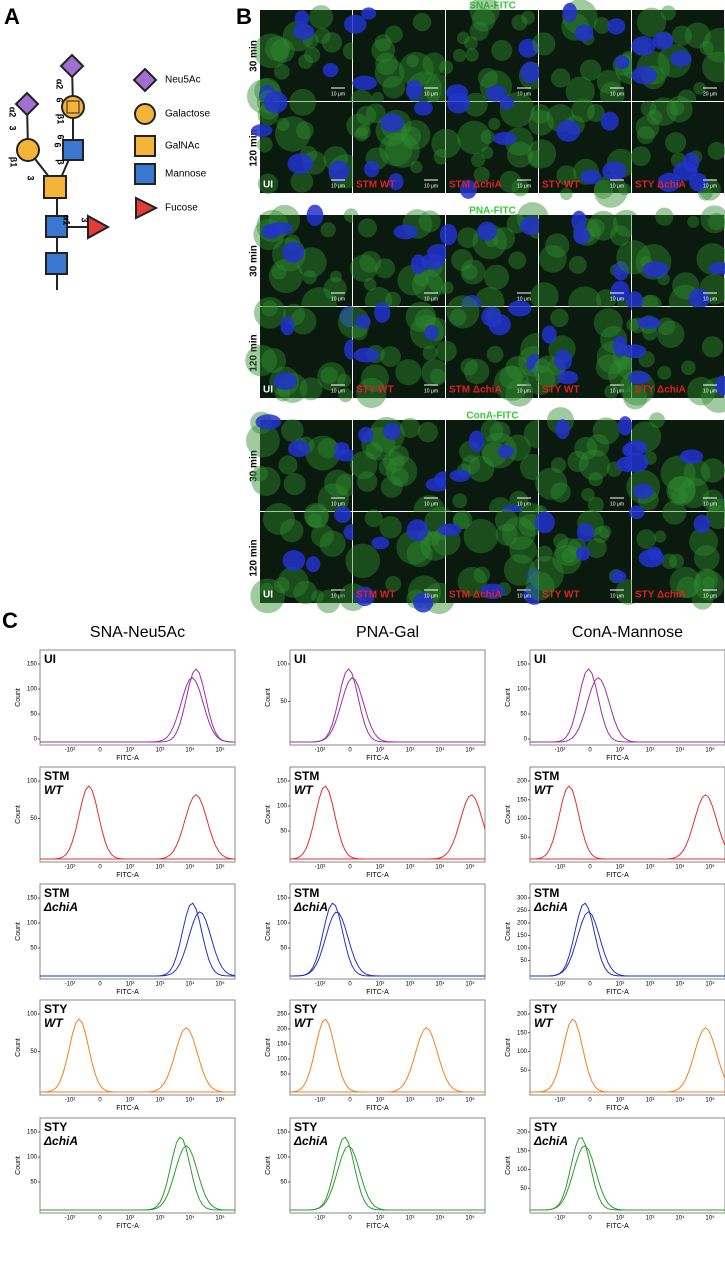 This screenshot has width=725, height=1280. I want to click on label: STY ΔchiA, so click(660, 595).